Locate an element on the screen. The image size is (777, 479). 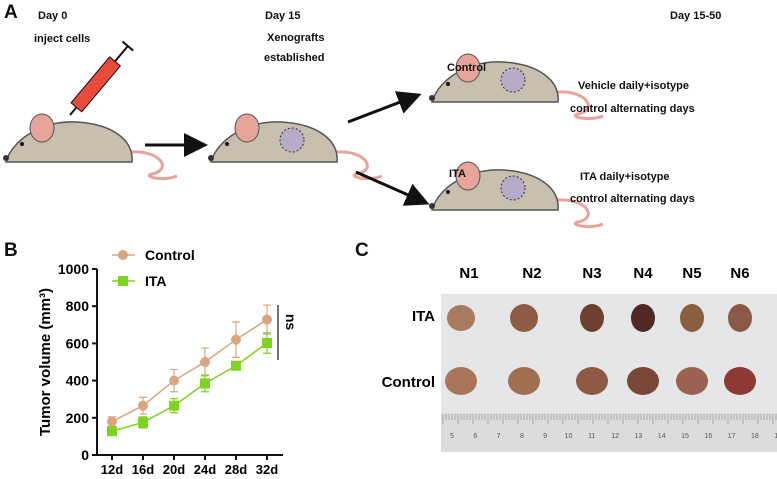
ruler-label: 6 is located at coordinates (475, 436).